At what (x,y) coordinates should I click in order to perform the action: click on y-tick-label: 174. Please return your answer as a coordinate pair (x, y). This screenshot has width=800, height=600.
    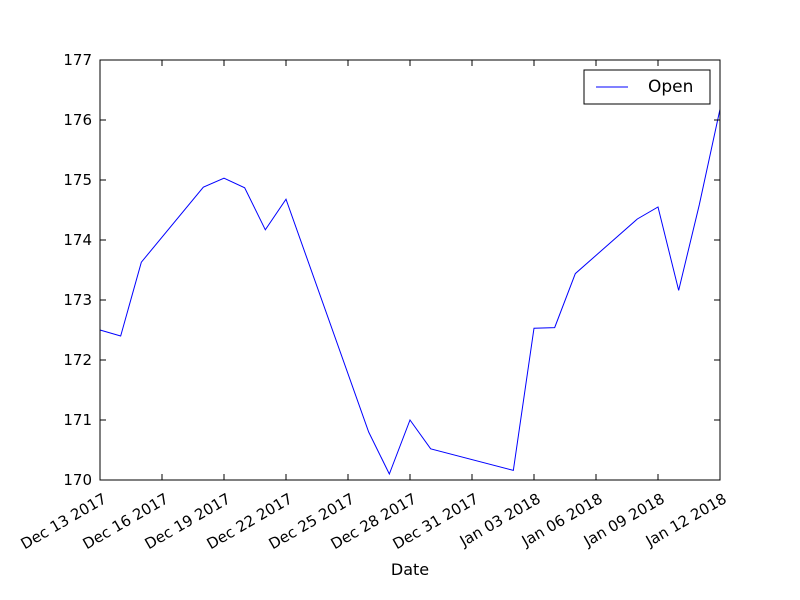
    Looking at the image, I should click on (77, 240).